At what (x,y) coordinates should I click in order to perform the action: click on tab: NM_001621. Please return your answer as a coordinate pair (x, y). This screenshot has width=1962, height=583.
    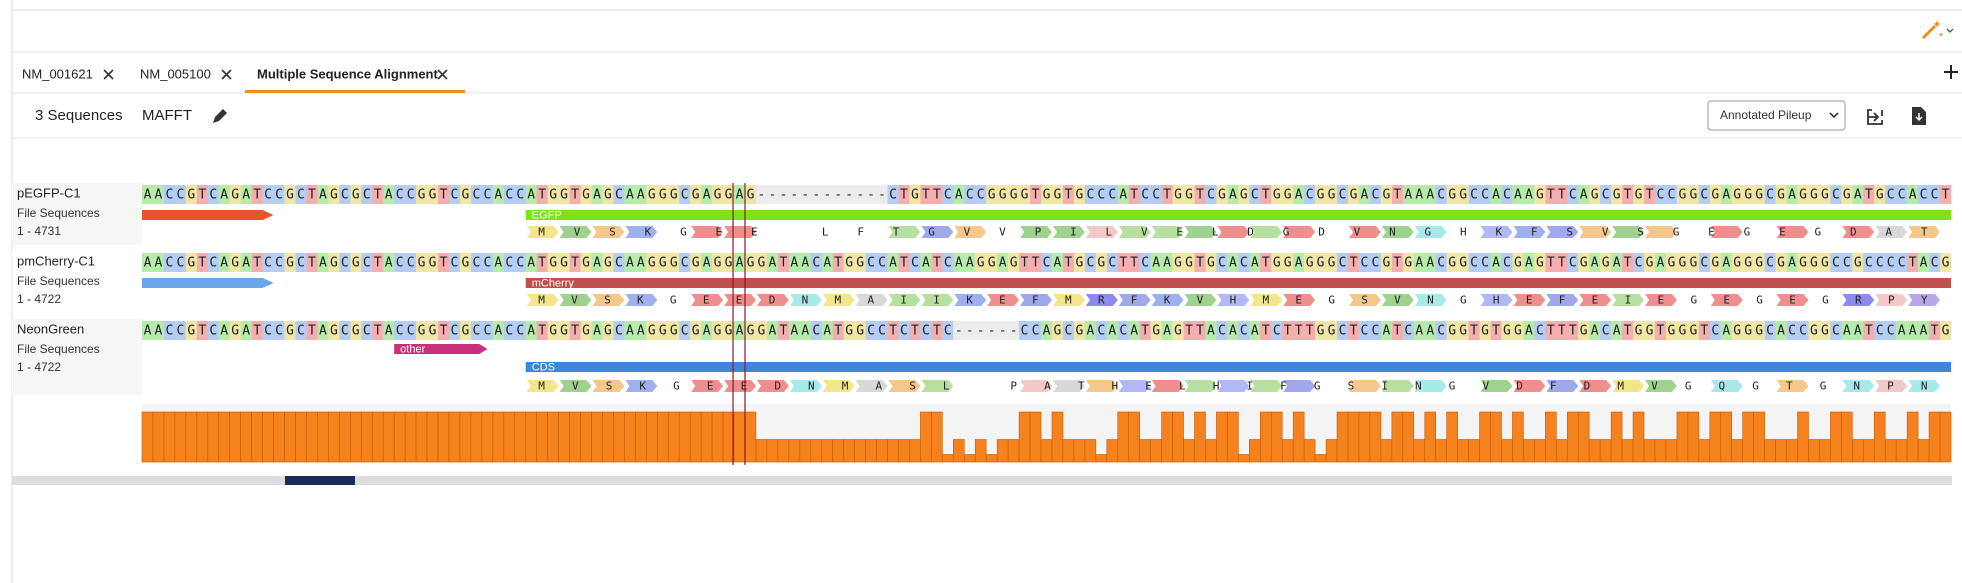
    Looking at the image, I should click on (57, 73).